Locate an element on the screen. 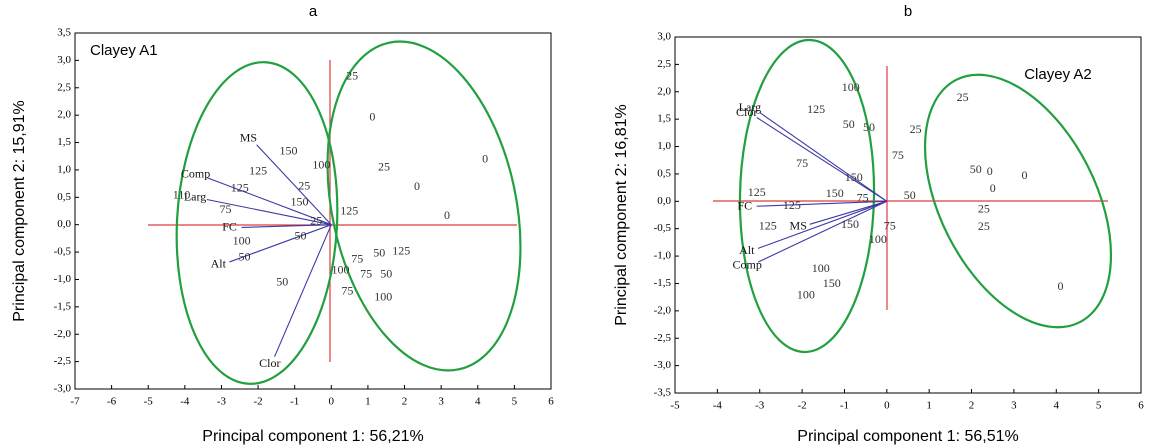 Image resolution: width=1152 pixels, height=448 pixels. y-tick-label: -2,0 is located at coordinates (663, 310).